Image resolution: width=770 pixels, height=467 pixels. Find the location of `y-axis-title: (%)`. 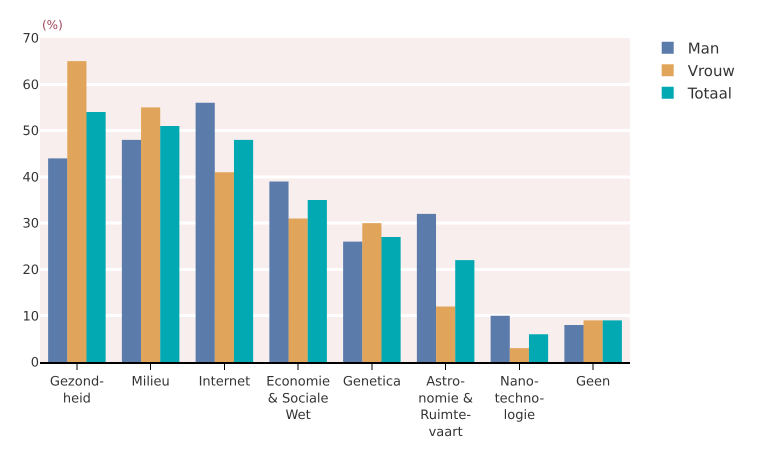

y-axis-title: (%) is located at coordinates (52, 25).